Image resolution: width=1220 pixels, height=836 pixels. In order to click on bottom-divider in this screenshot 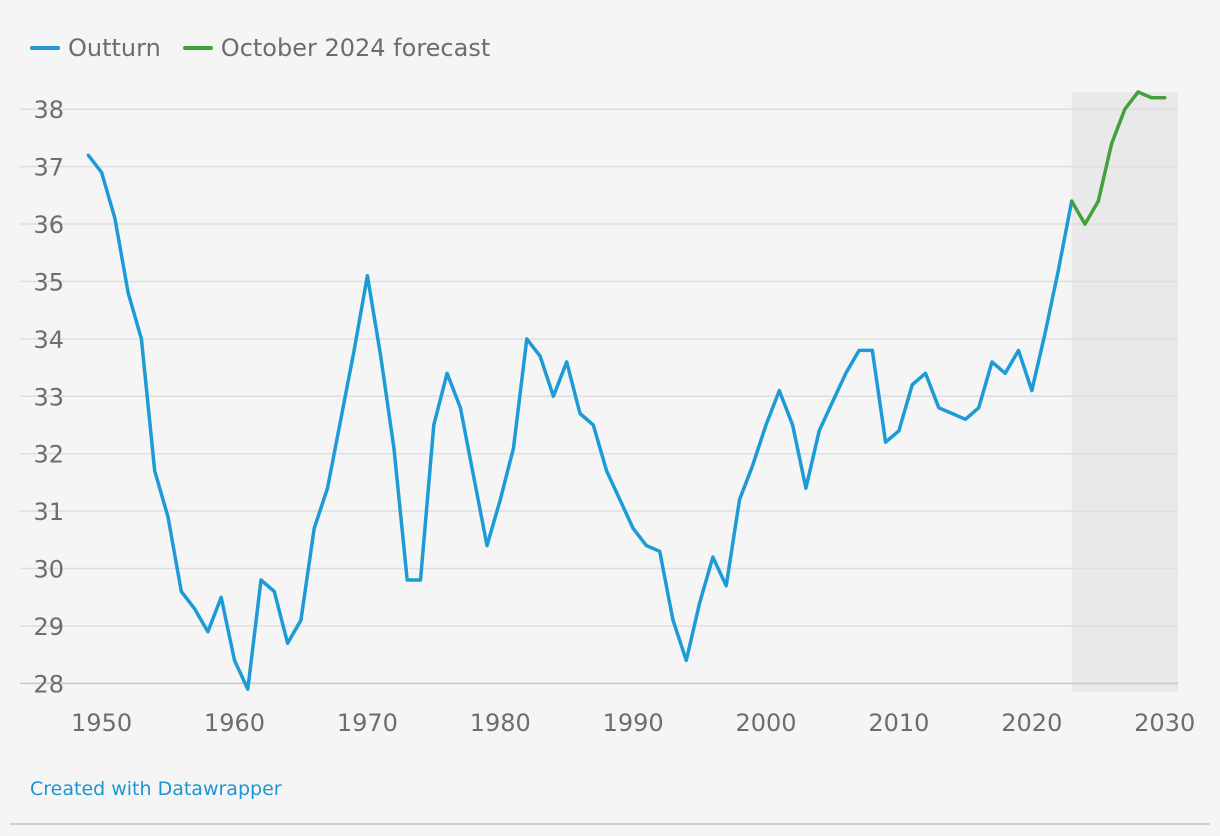, I will do `click(610, 824)`.